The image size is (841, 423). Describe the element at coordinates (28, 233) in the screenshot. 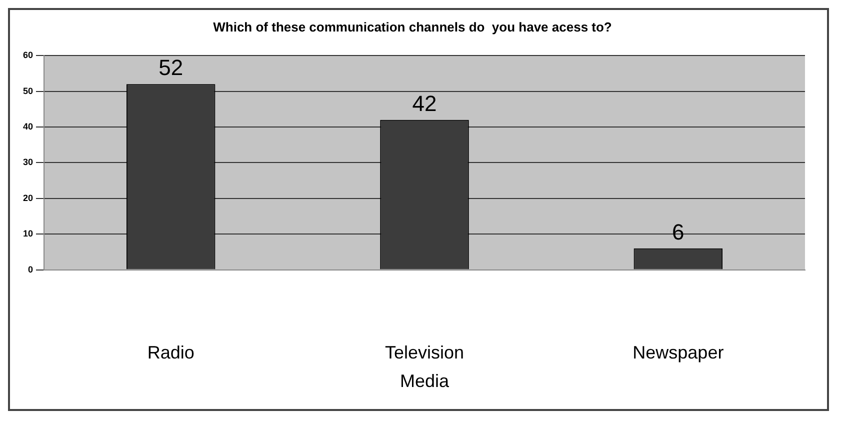

I see `y-tick-label: 10` at that location.